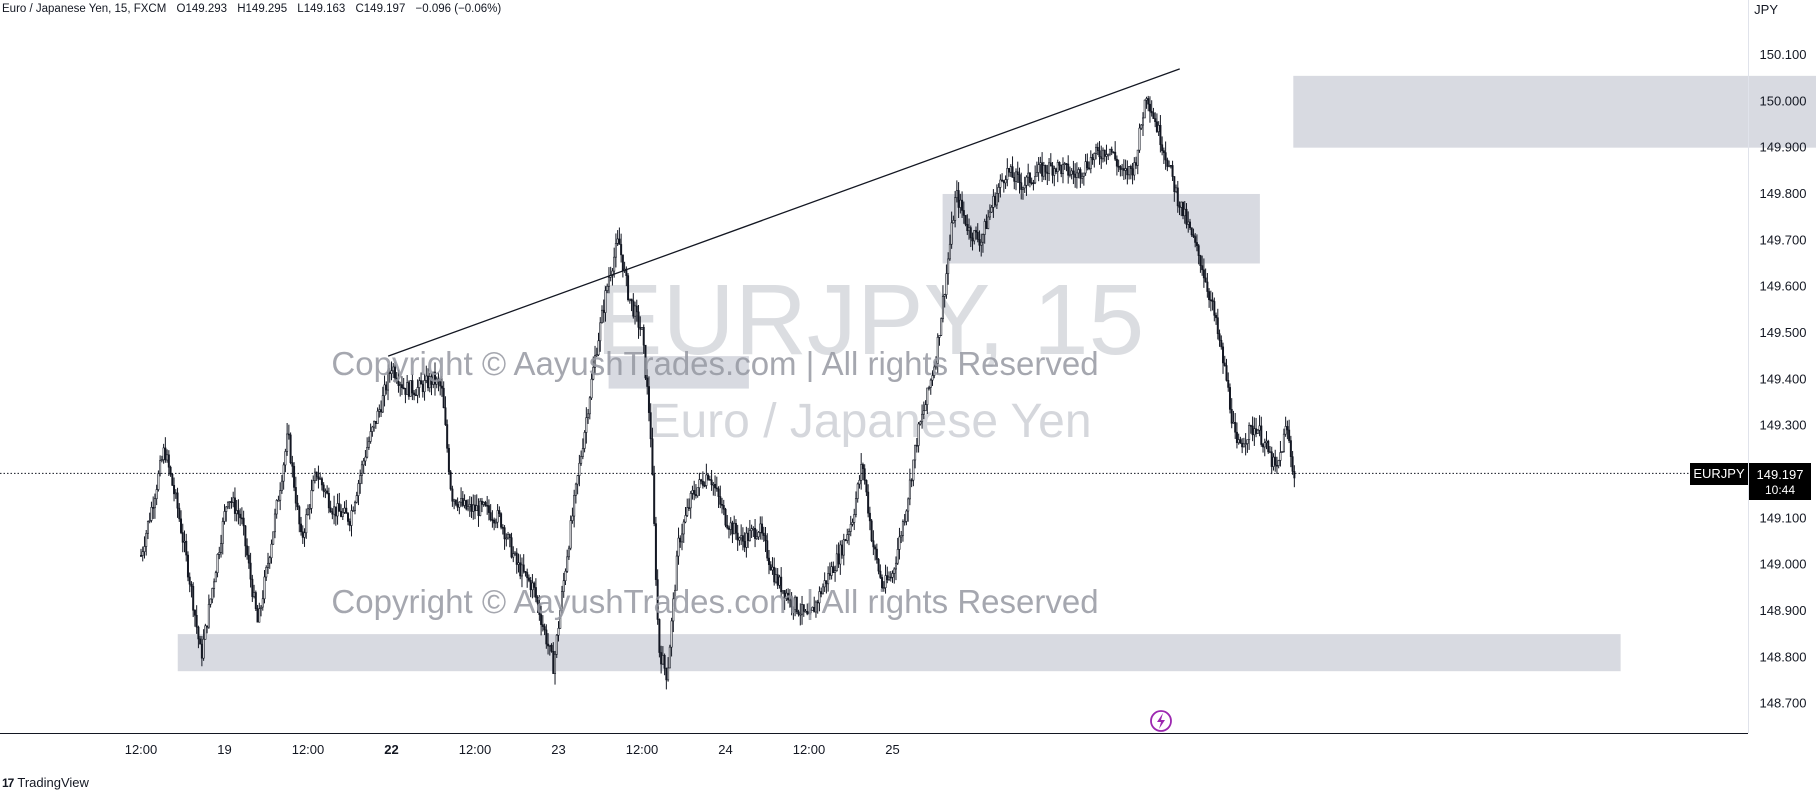  What do you see at coordinates (1161, 721) in the screenshot?
I see `lightning-icon` at bounding box center [1161, 721].